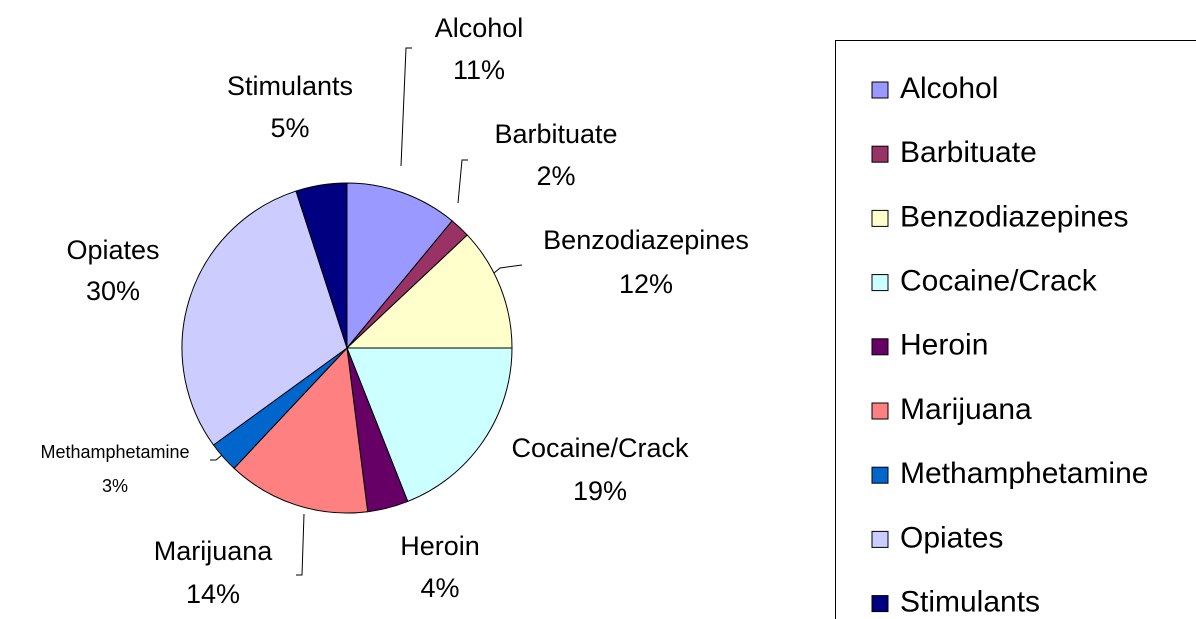 The height and width of the screenshot is (619, 1196). Describe the element at coordinates (600, 448) in the screenshot. I see `slice-label: Cocaine/Crack` at that location.